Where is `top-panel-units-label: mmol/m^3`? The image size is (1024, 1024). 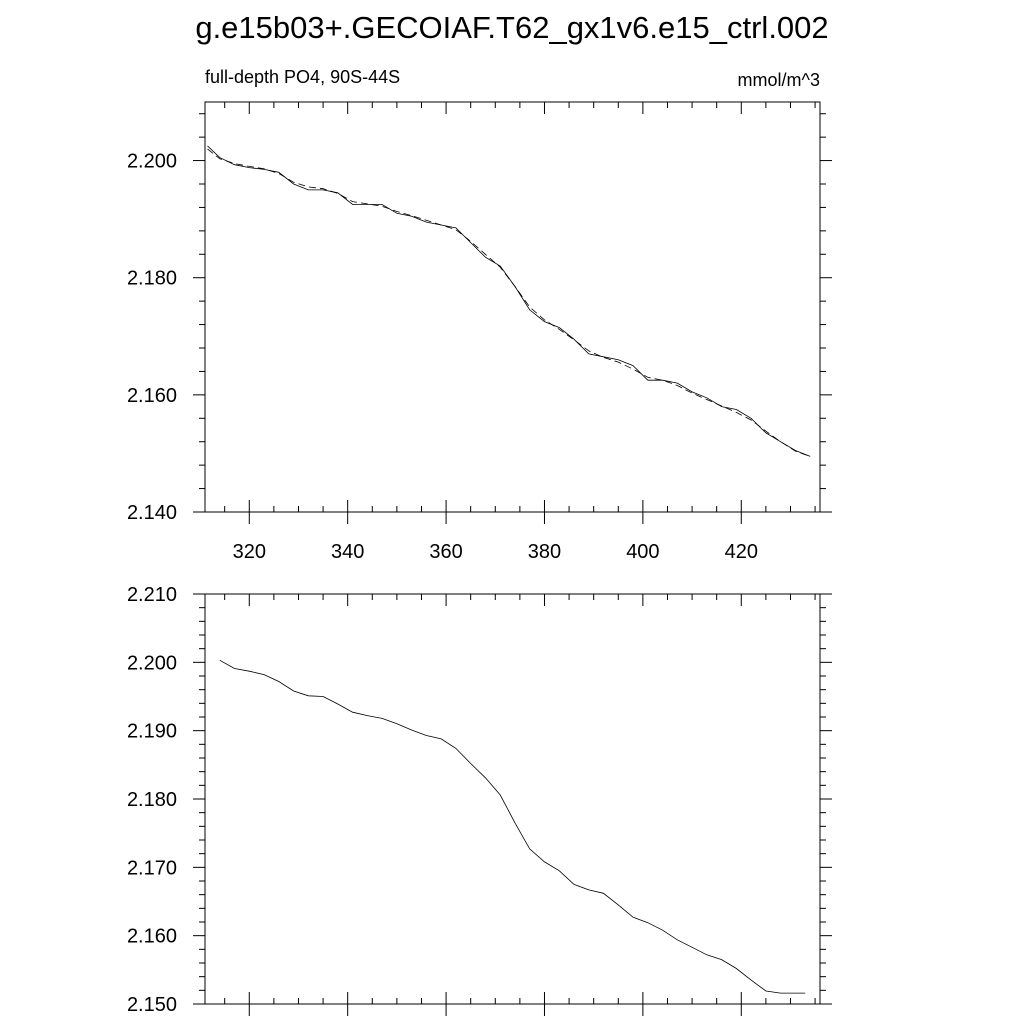 top-panel-units-label: mmol/m^3 is located at coordinates (779, 80).